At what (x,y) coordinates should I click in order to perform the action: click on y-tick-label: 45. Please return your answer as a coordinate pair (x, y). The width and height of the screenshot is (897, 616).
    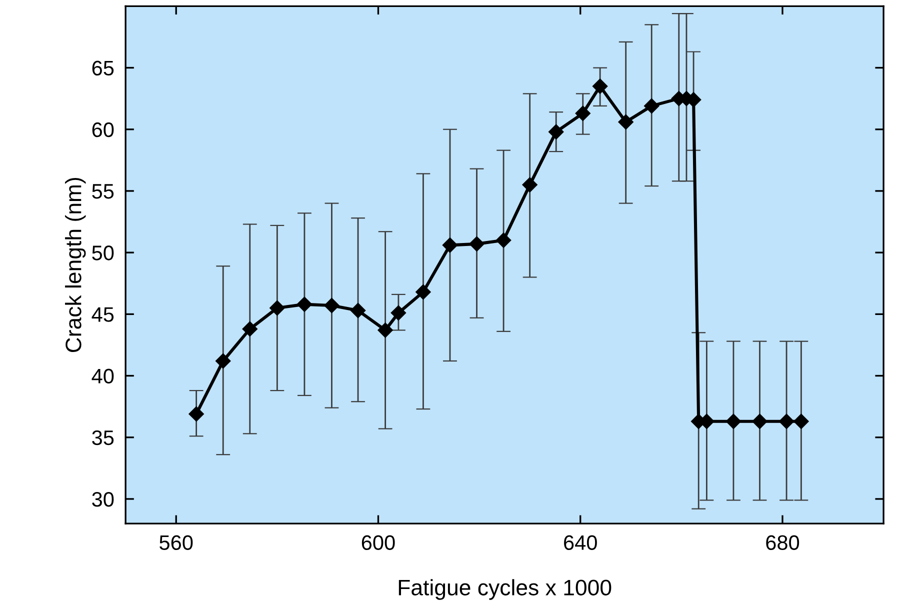
    Looking at the image, I should click on (103, 314).